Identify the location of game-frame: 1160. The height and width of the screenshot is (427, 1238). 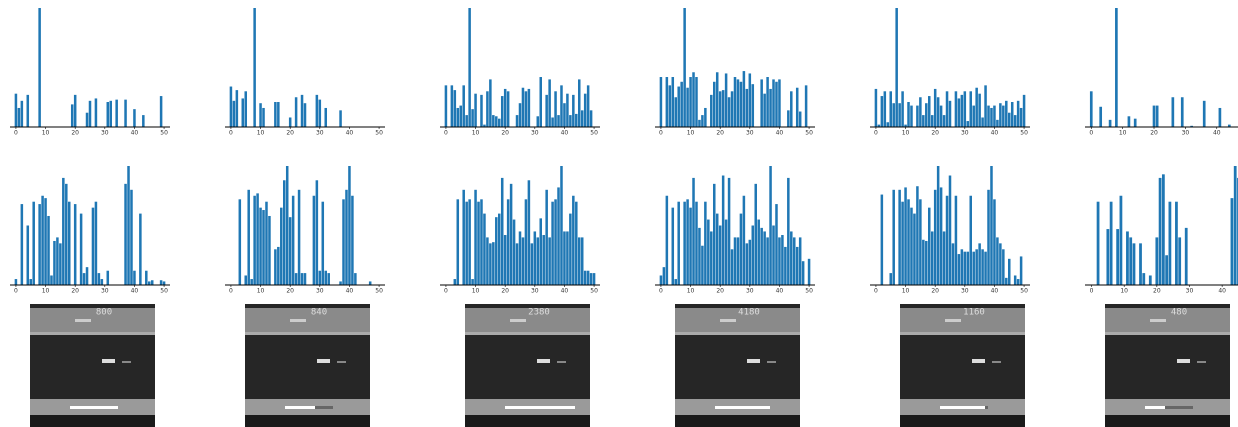
(962, 365).